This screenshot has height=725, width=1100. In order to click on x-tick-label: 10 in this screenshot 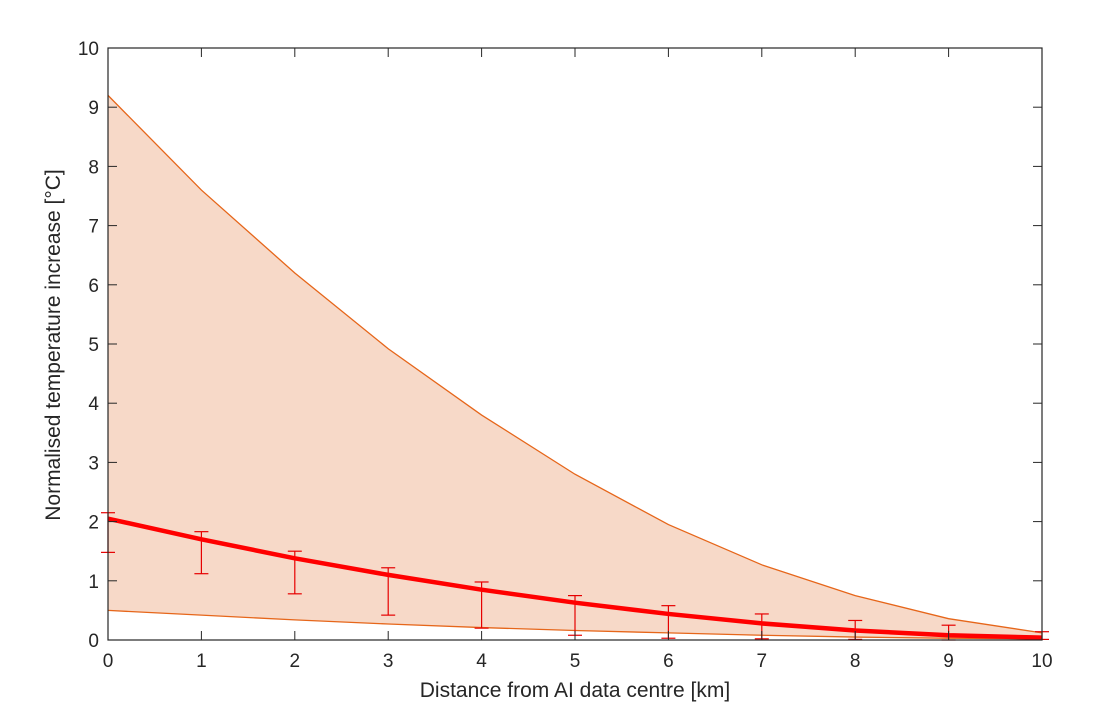, I will do `click(1041, 661)`.